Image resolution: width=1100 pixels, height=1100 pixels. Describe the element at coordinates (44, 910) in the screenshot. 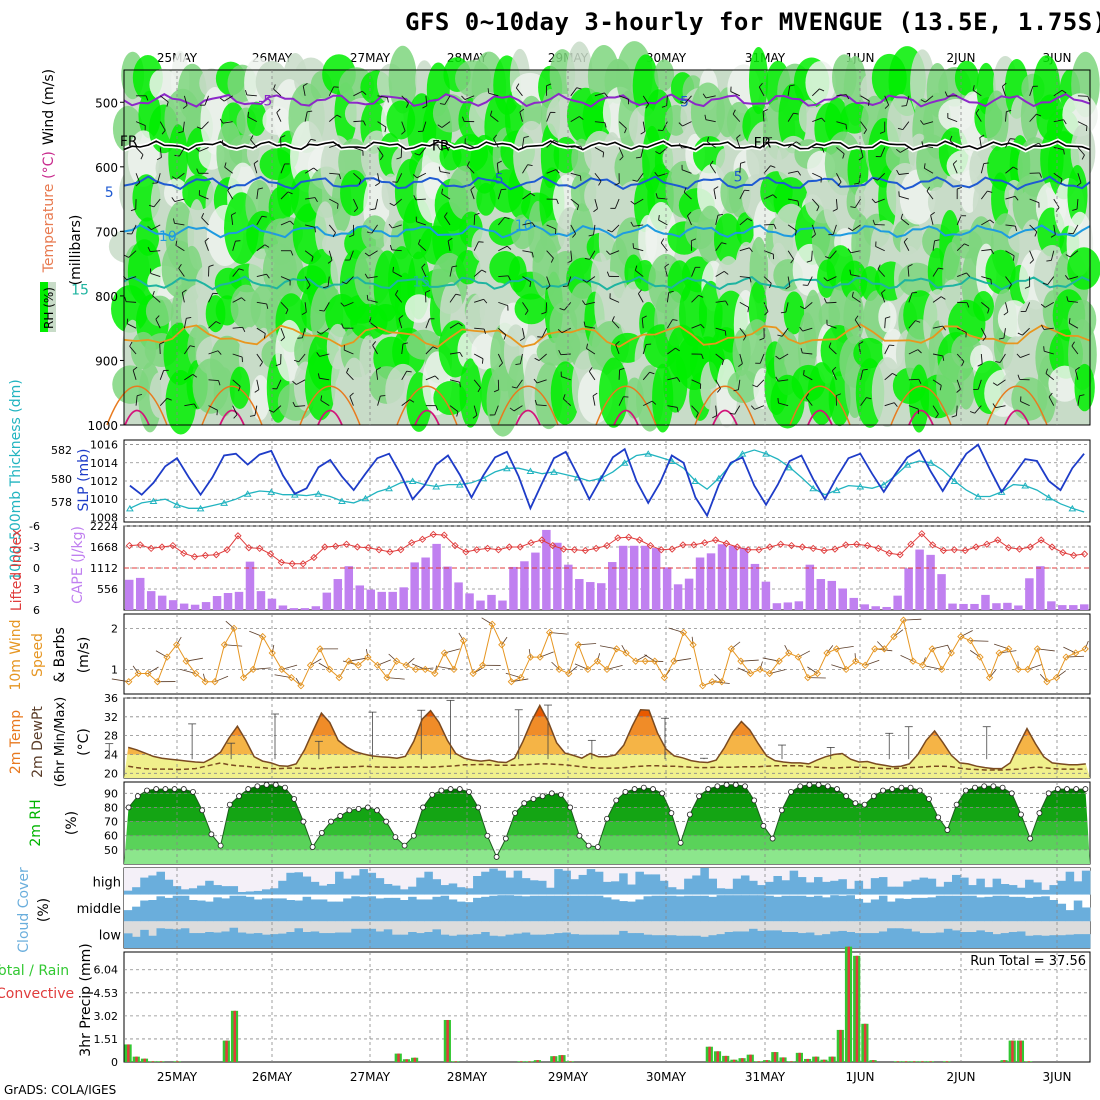

I see `cloud-unit-label: (%)` at that location.